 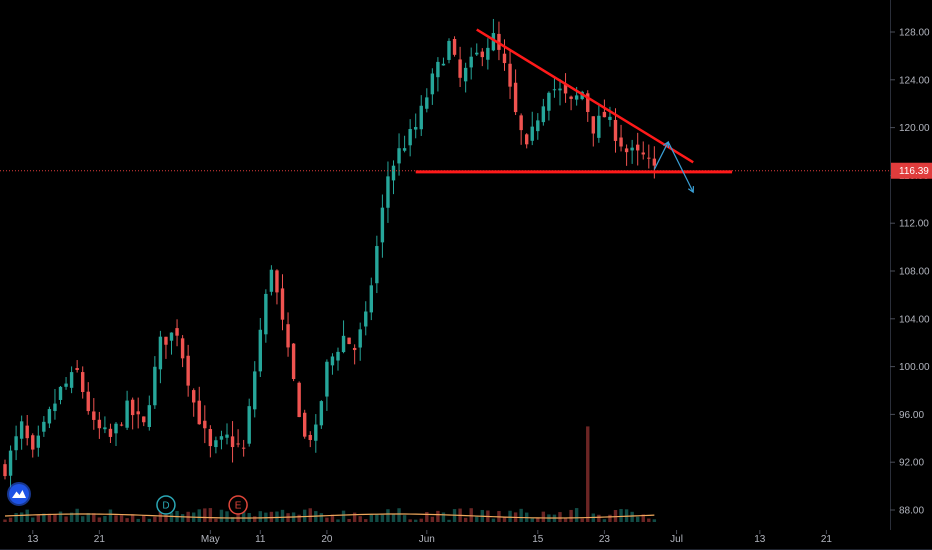 I want to click on time-tick-label: 15, so click(x=538, y=539).